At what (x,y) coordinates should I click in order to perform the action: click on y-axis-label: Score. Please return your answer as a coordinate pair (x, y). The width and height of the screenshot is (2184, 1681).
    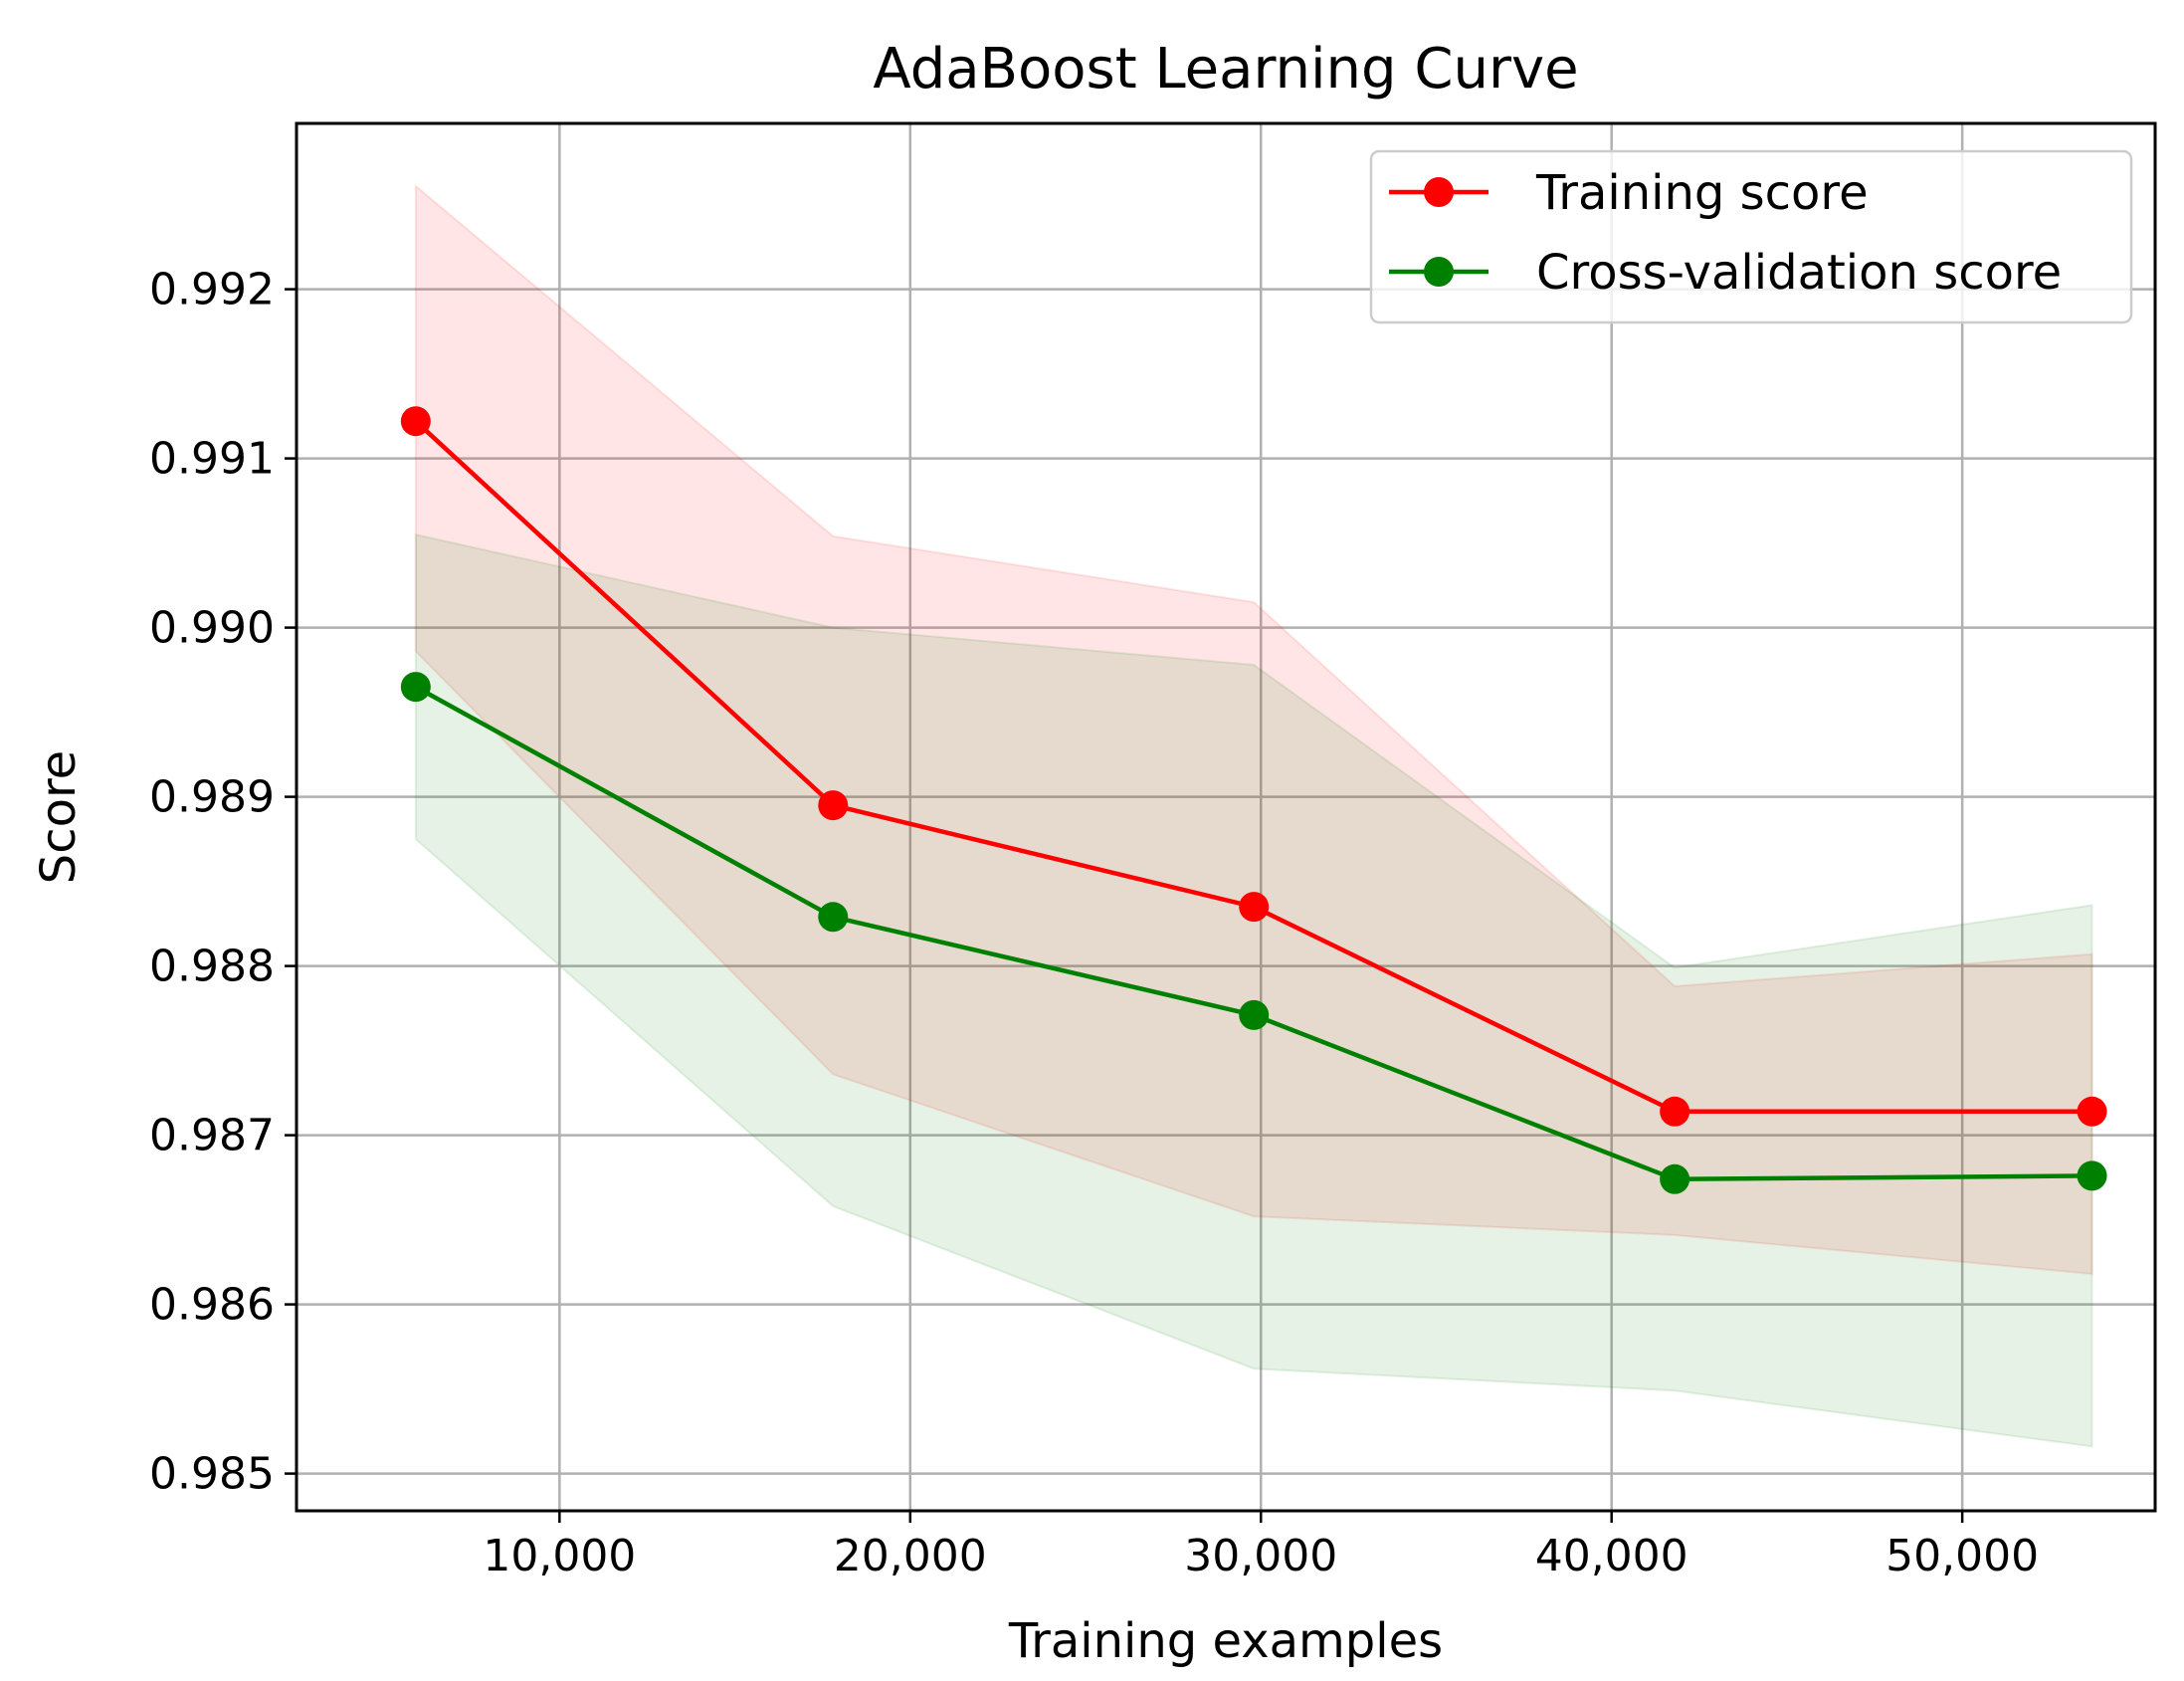
    Looking at the image, I should click on (59, 817).